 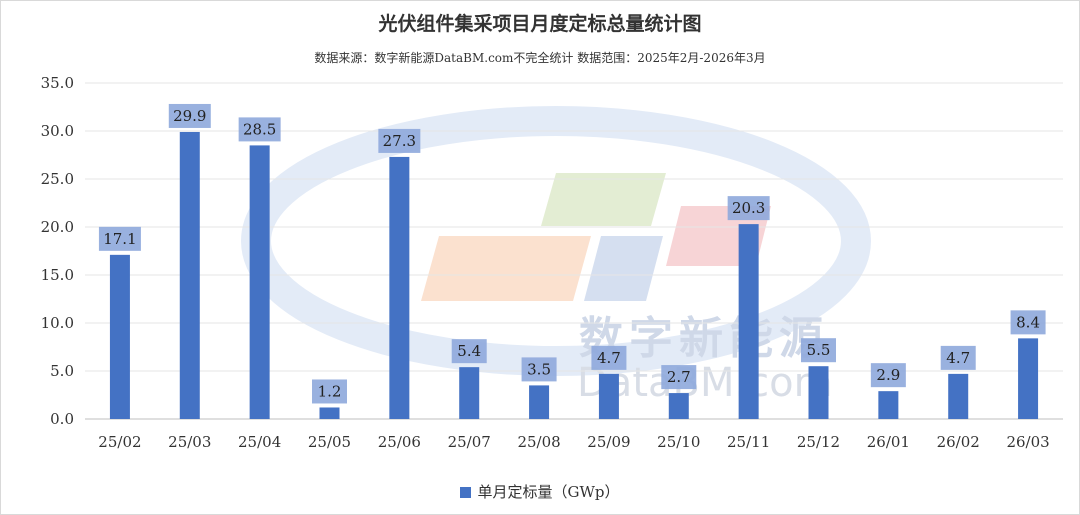 What do you see at coordinates (818, 442) in the screenshot?
I see `x-tick-label: 25/12` at bounding box center [818, 442].